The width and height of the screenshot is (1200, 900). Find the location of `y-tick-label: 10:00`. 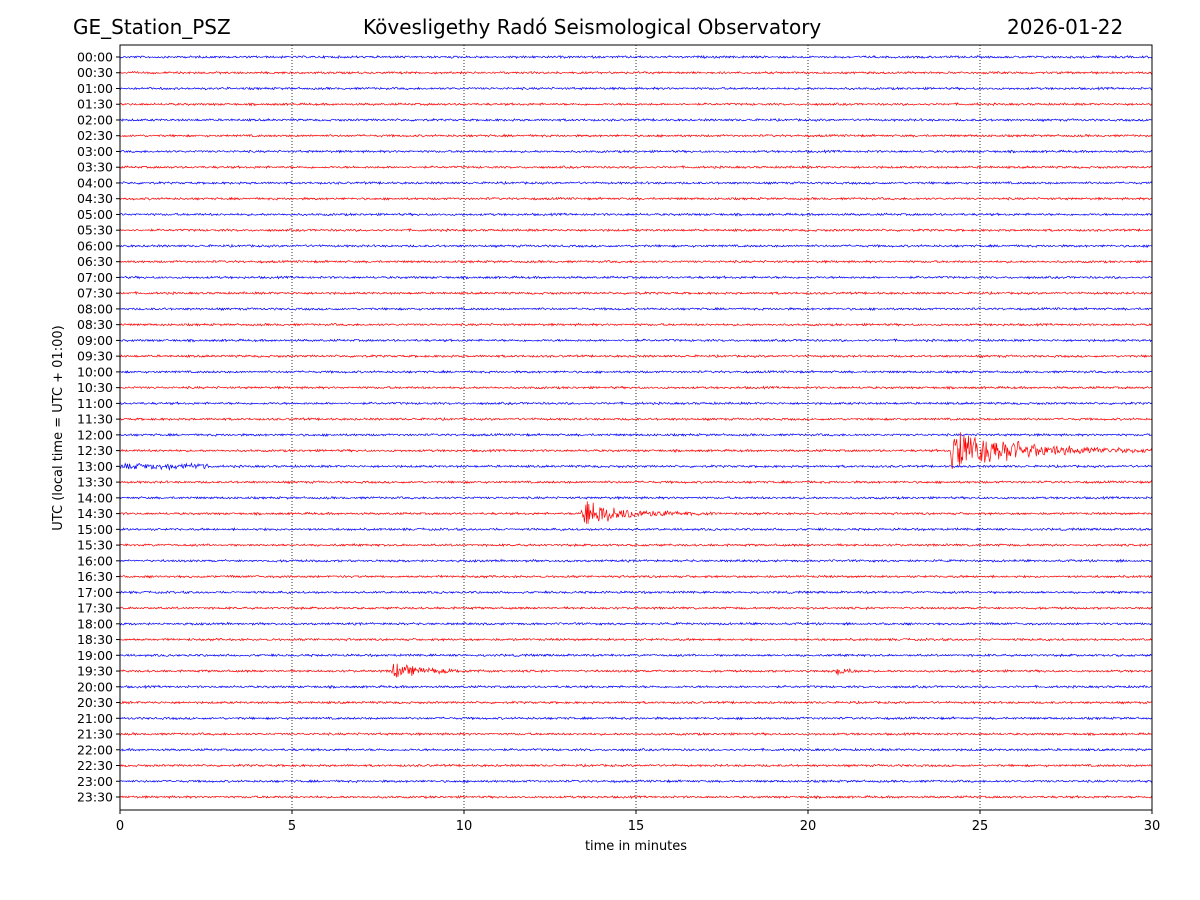

y-tick-label: 10:00 is located at coordinates (95, 371).